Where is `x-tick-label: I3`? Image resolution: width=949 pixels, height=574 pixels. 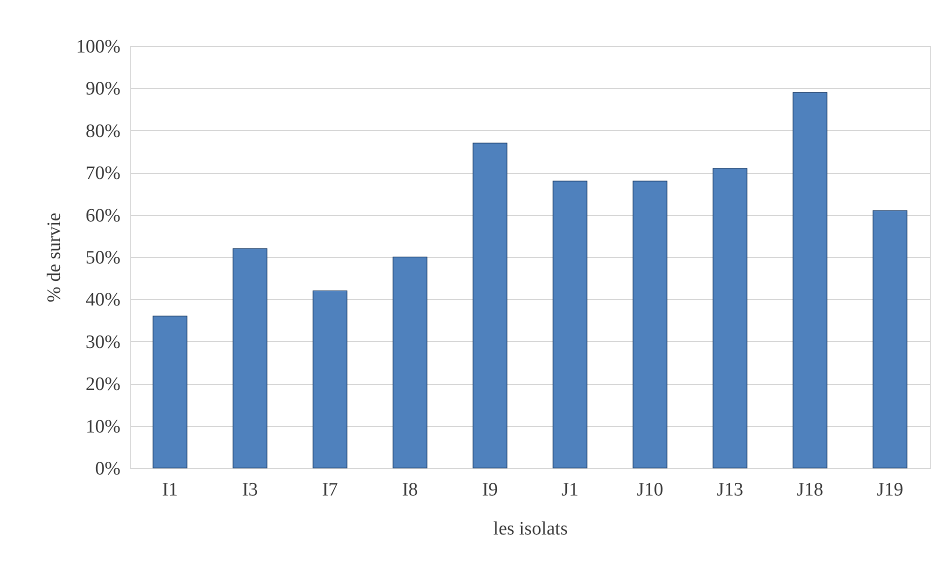
x-tick-label: I3 is located at coordinates (250, 490).